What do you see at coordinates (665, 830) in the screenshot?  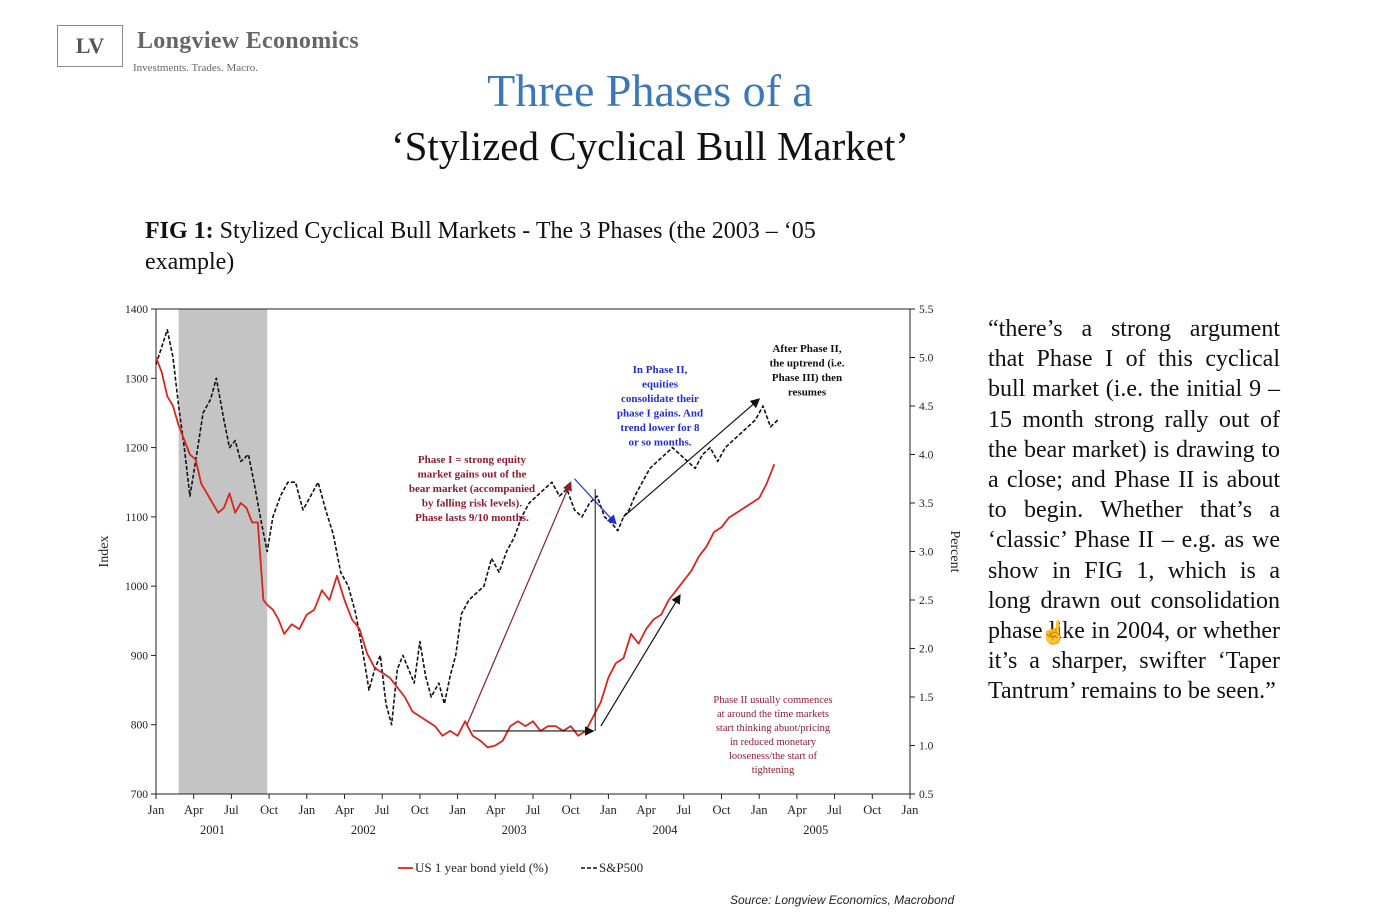 I see `x-year-label: 2004` at bounding box center [665, 830].